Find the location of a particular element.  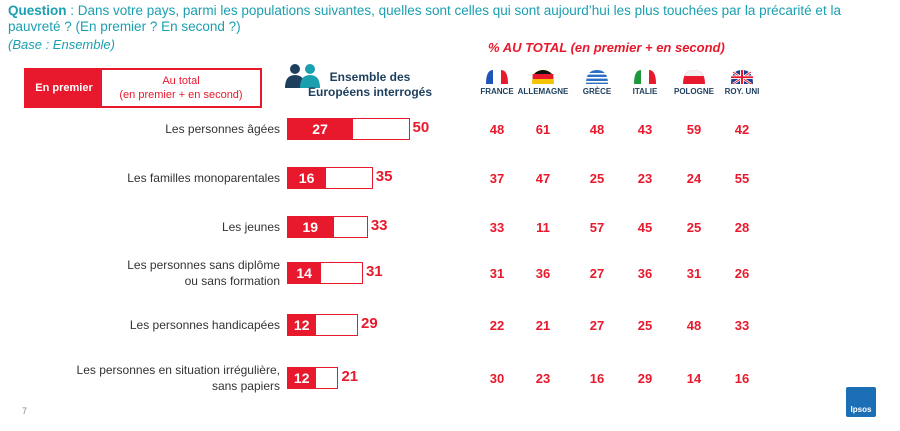

country-name: POLOGNE is located at coordinates (693, 91).